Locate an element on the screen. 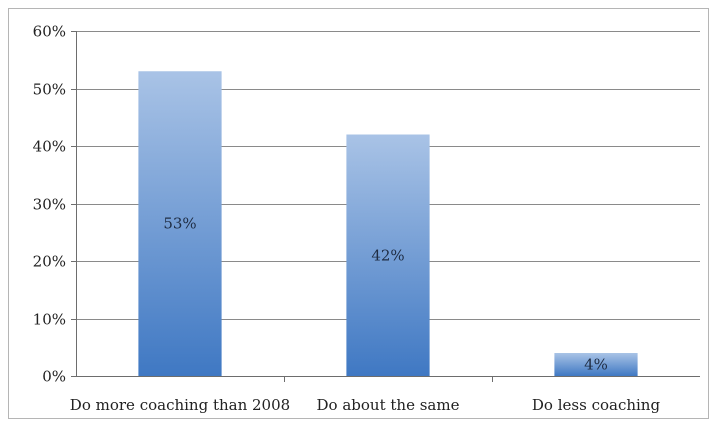 This screenshot has height=425, width=713. data-label: 42% is located at coordinates (387, 255).